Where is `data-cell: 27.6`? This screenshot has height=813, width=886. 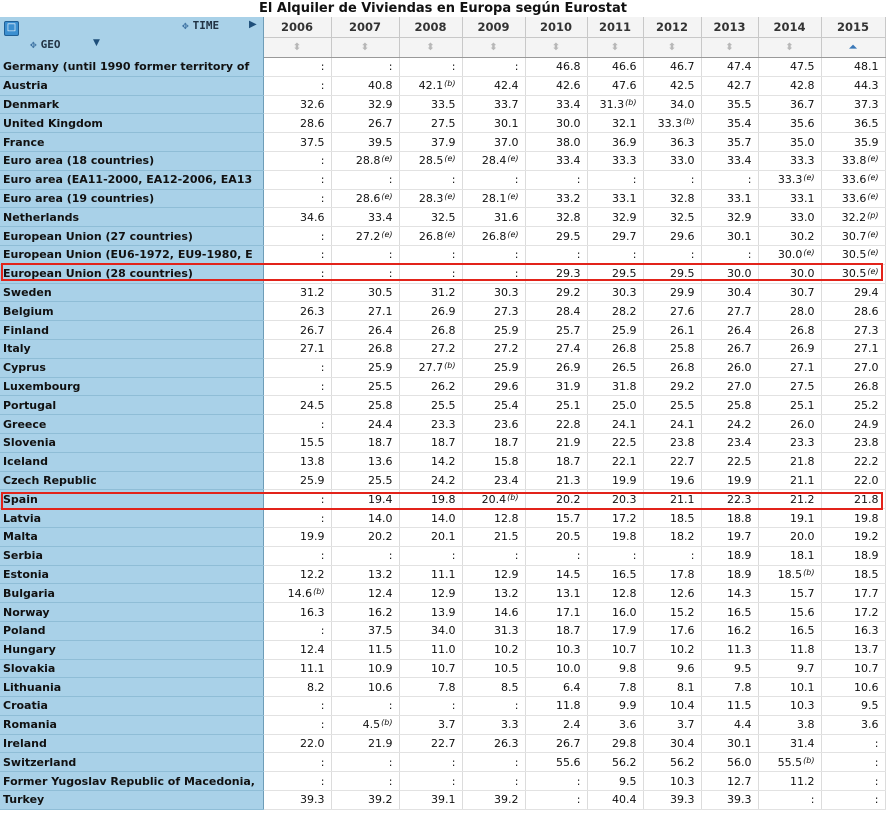 data-cell: 27.6 is located at coordinates (672, 311).